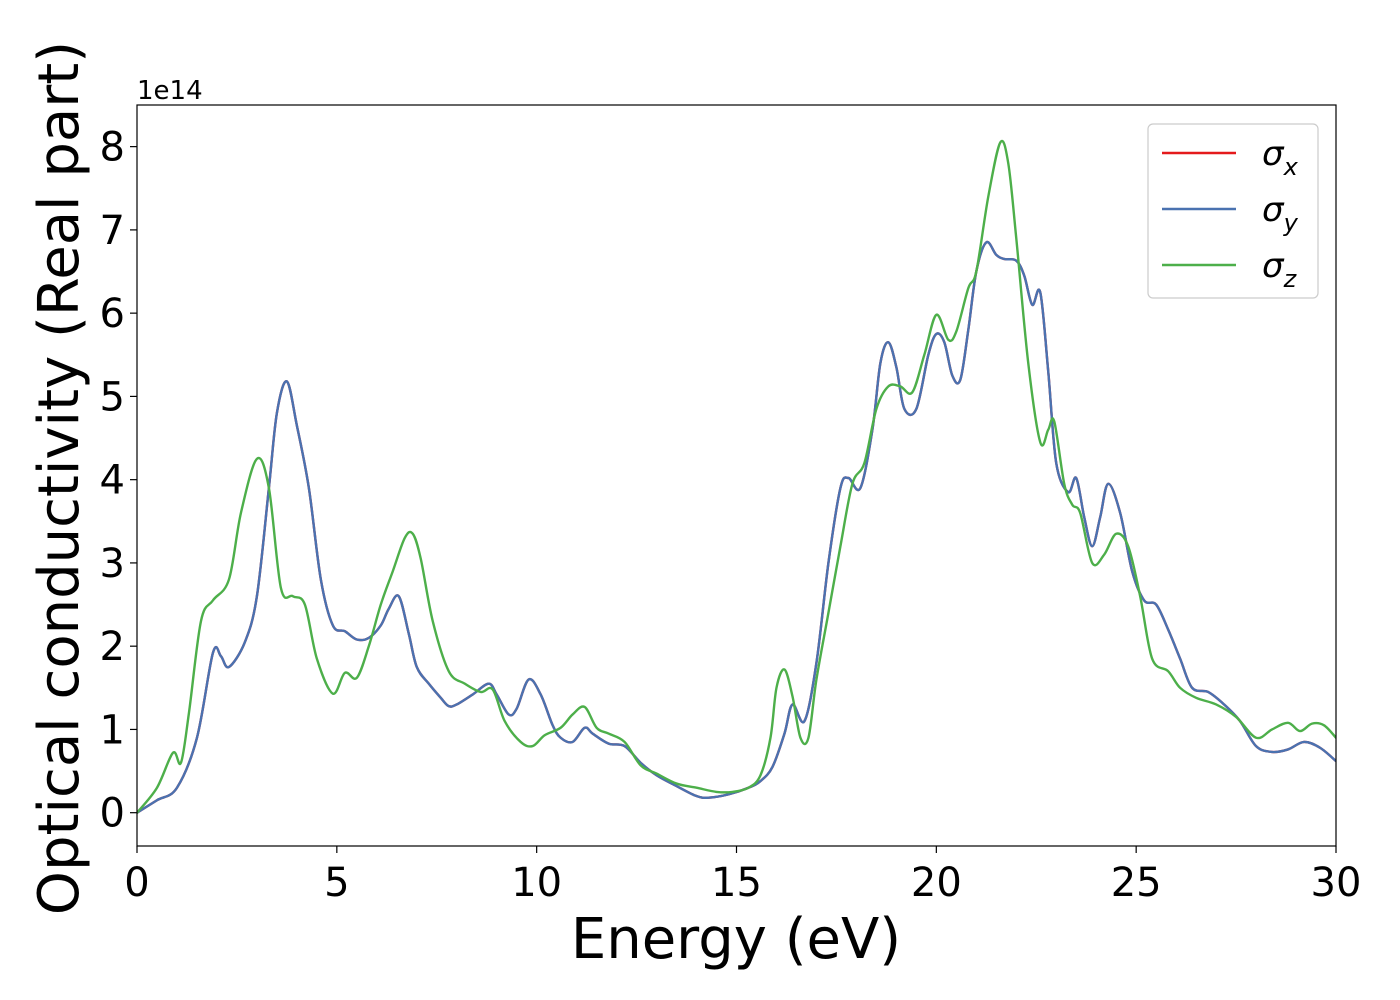  Describe the element at coordinates (336, 883) in the screenshot. I see `x-tick-label: 5` at that location.